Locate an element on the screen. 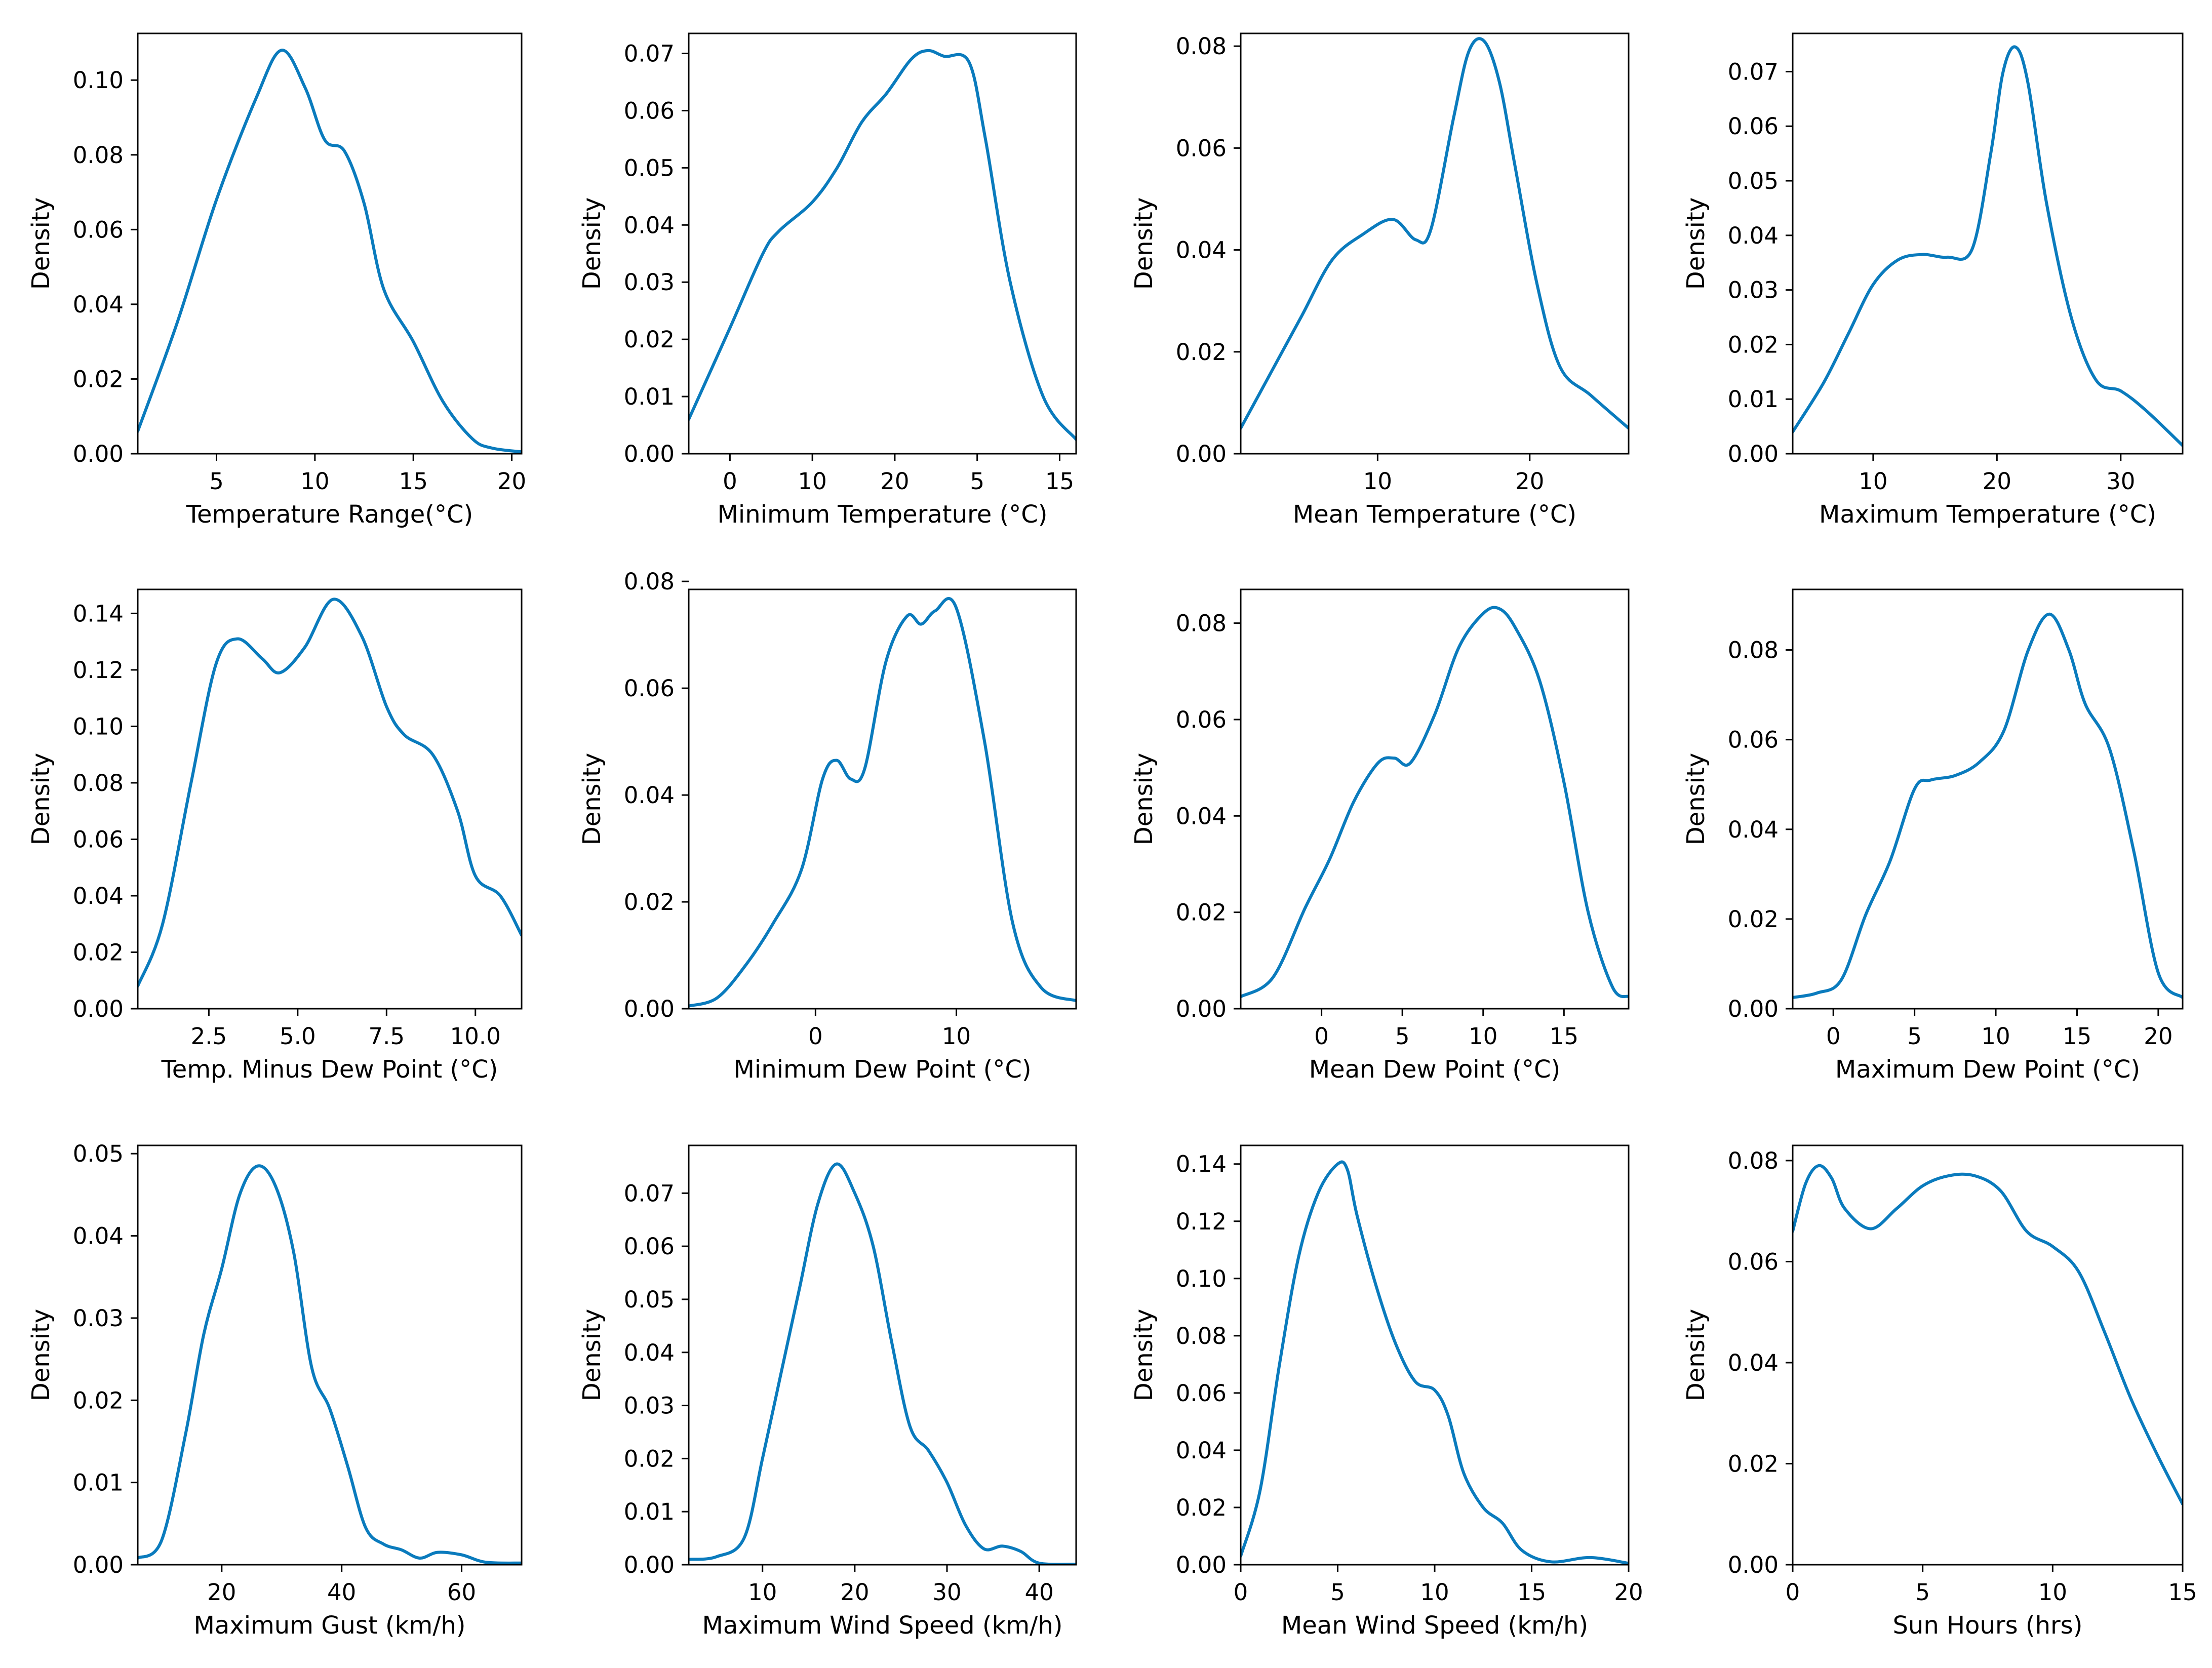 This screenshot has width=2212, height=1668. x-axis-label: Sun Hours (hrs) is located at coordinates (1987, 1625).